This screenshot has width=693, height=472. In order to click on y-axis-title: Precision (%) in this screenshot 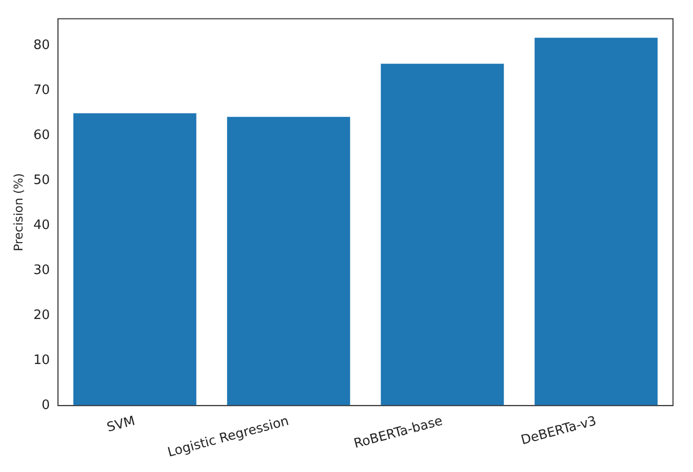, I will do `click(18, 212)`.